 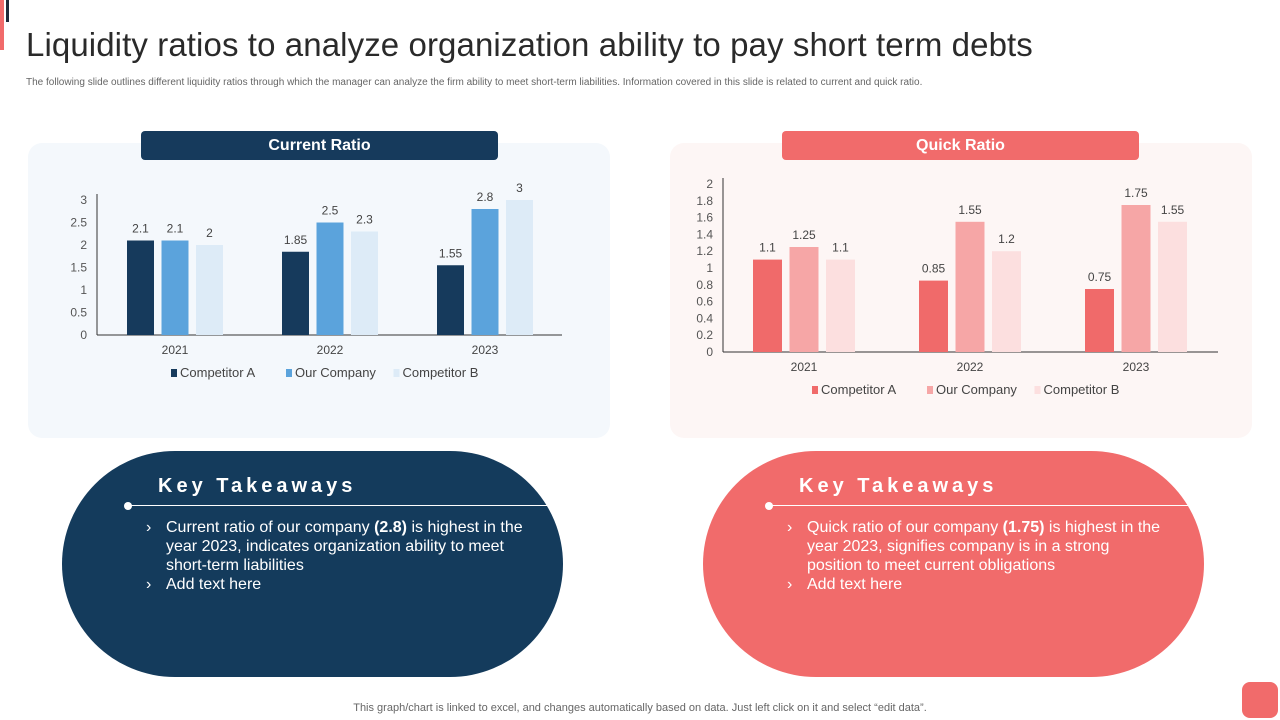 What do you see at coordinates (319, 145) in the screenshot?
I see `current-ratio-header: Current Ratio` at bounding box center [319, 145].